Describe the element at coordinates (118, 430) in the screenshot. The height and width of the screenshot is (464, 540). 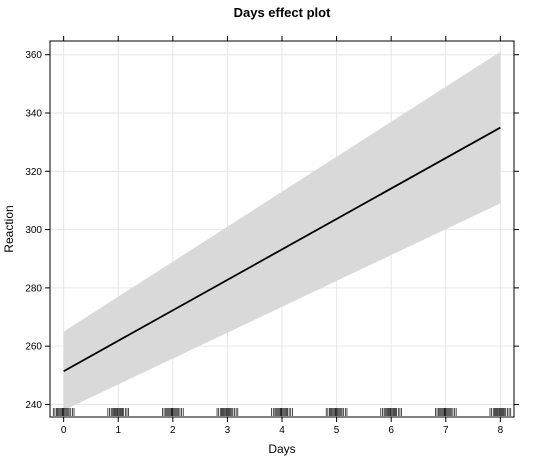
I see `x-tick-label: 1` at that location.